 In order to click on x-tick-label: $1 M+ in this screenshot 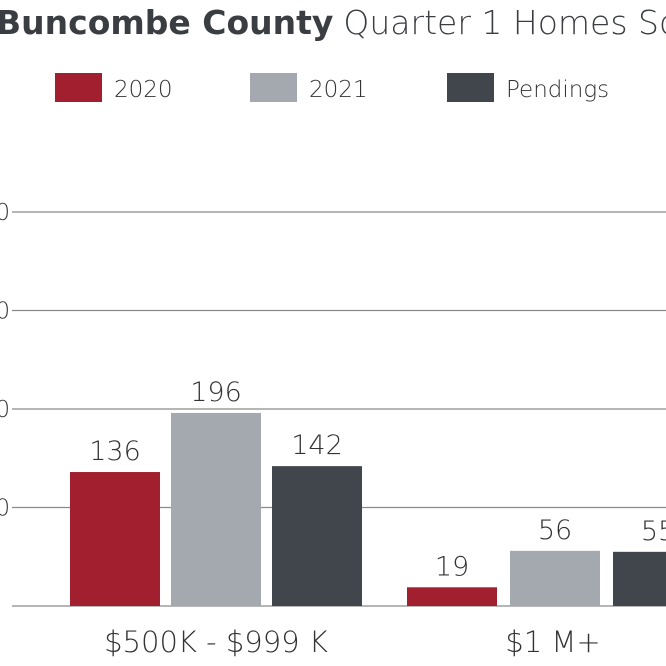, I will do `click(552, 642)`.